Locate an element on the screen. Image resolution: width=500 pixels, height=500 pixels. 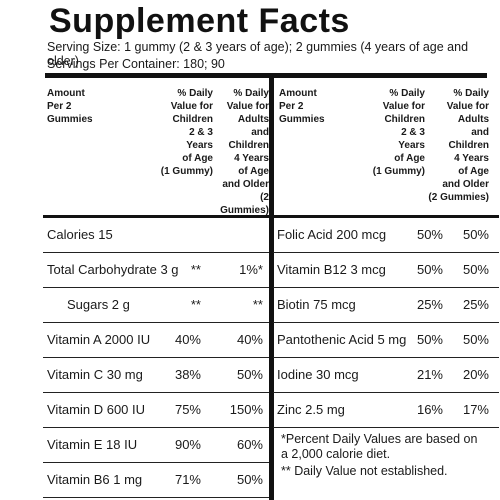
page-title: Supplement Facts is located at coordinates (199, 21).